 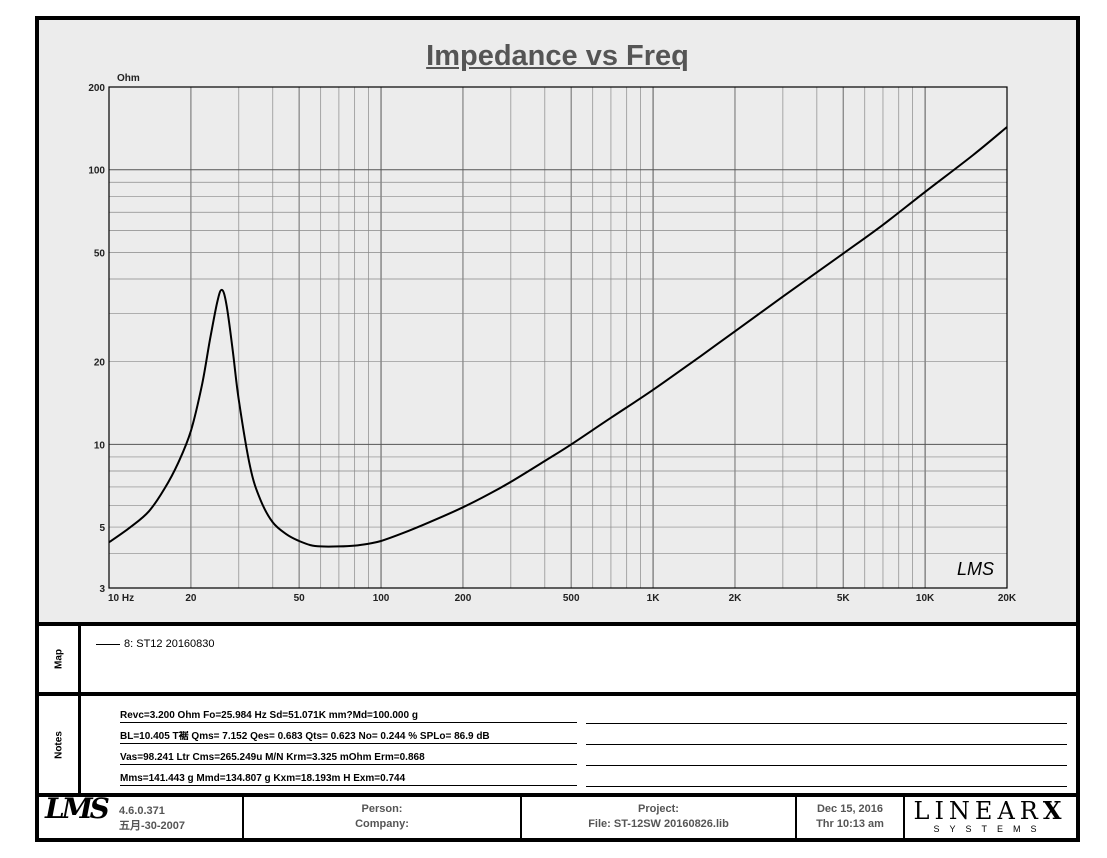 What do you see at coordinates (300, 598) in the screenshot?
I see `x-tick-label: 50` at bounding box center [300, 598].